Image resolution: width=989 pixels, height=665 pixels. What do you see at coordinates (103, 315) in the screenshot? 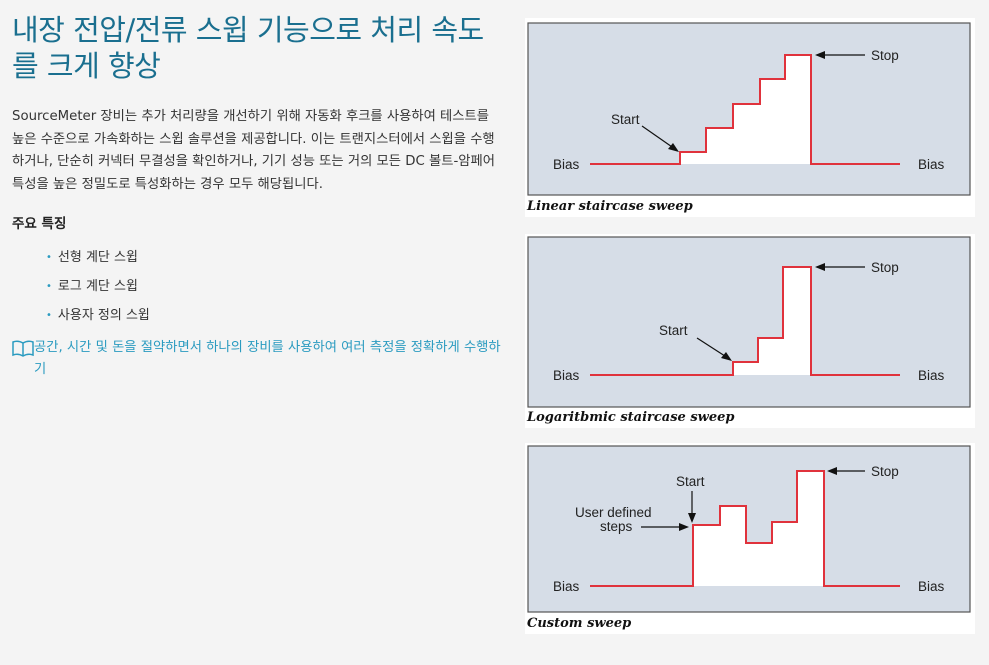
I see `feature-label: 사용자 정의 스윕` at bounding box center [103, 315].